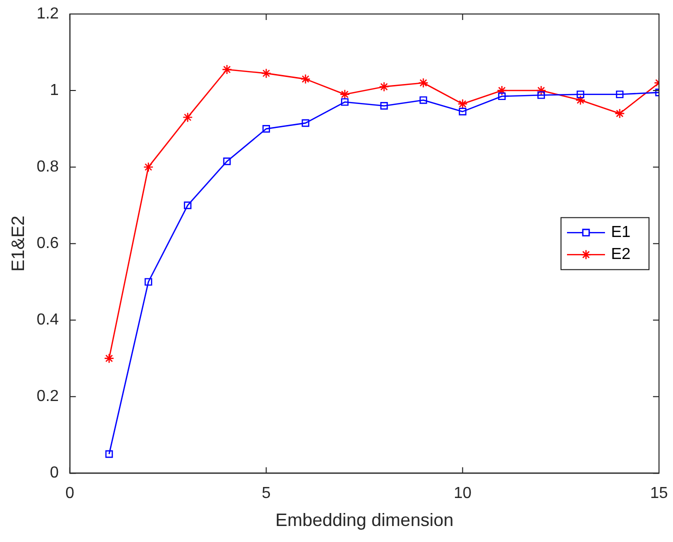 Image resolution: width=673 pixels, height=542 pixels. Describe the element at coordinates (47, 167) in the screenshot. I see `y-tick-label: 0.8` at that location.